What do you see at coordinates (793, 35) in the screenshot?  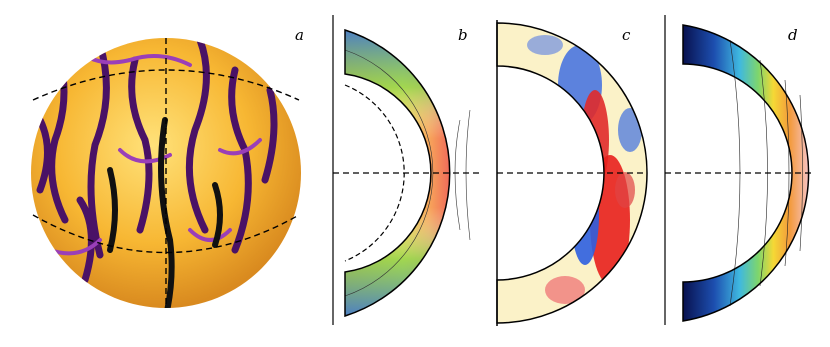 I see `panel-label: d` at bounding box center [793, 35].